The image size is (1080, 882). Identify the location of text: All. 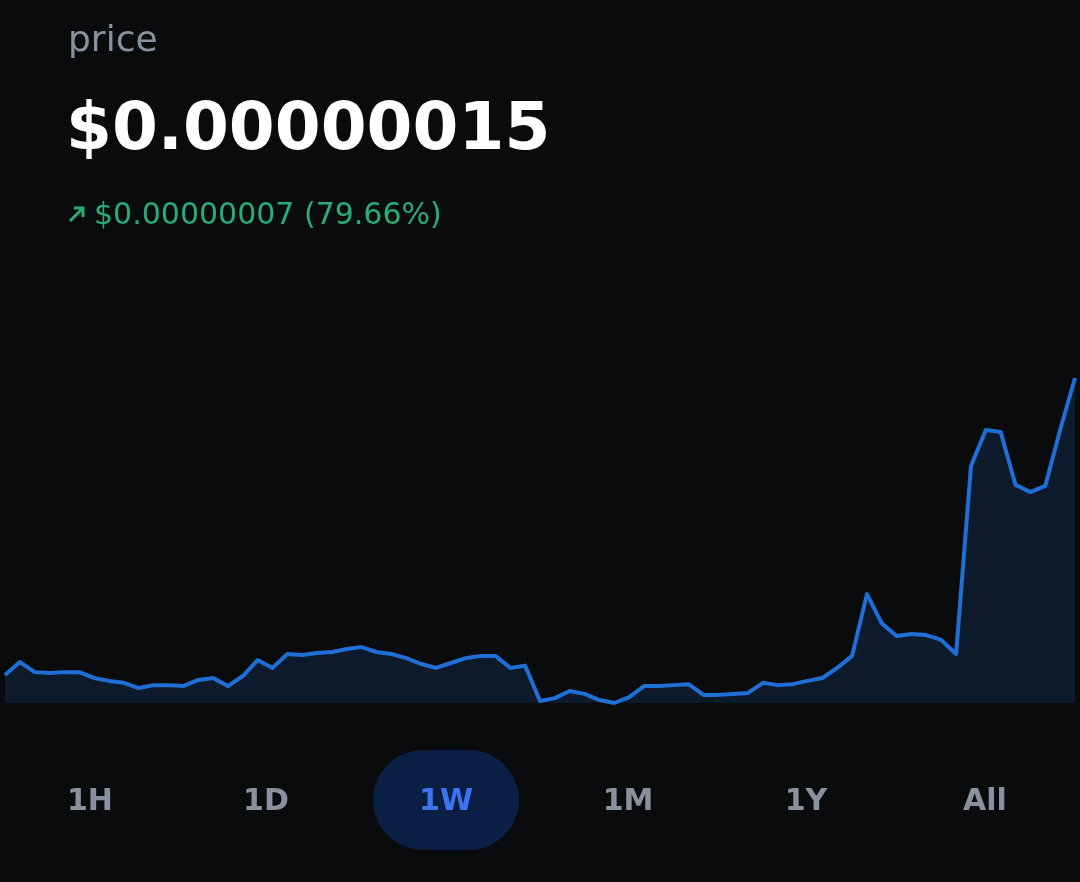
(985, 800).